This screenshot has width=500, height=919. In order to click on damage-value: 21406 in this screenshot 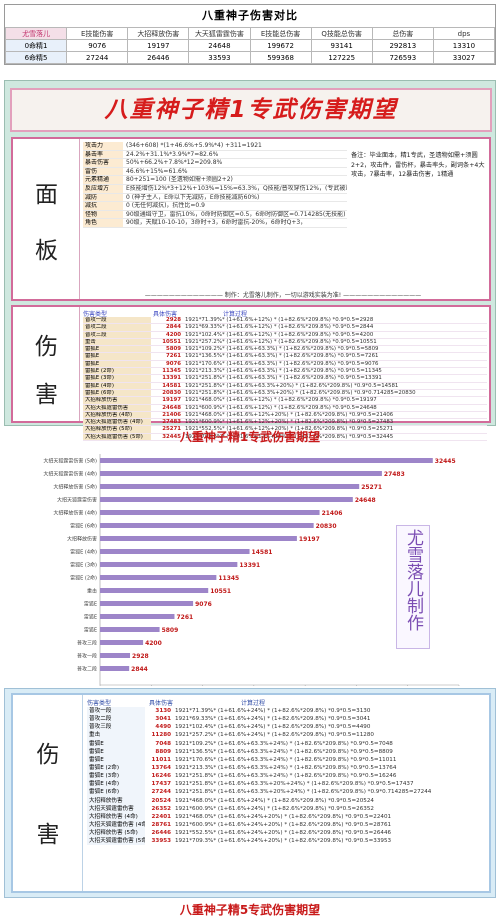, I will do `click(171, 414)`.